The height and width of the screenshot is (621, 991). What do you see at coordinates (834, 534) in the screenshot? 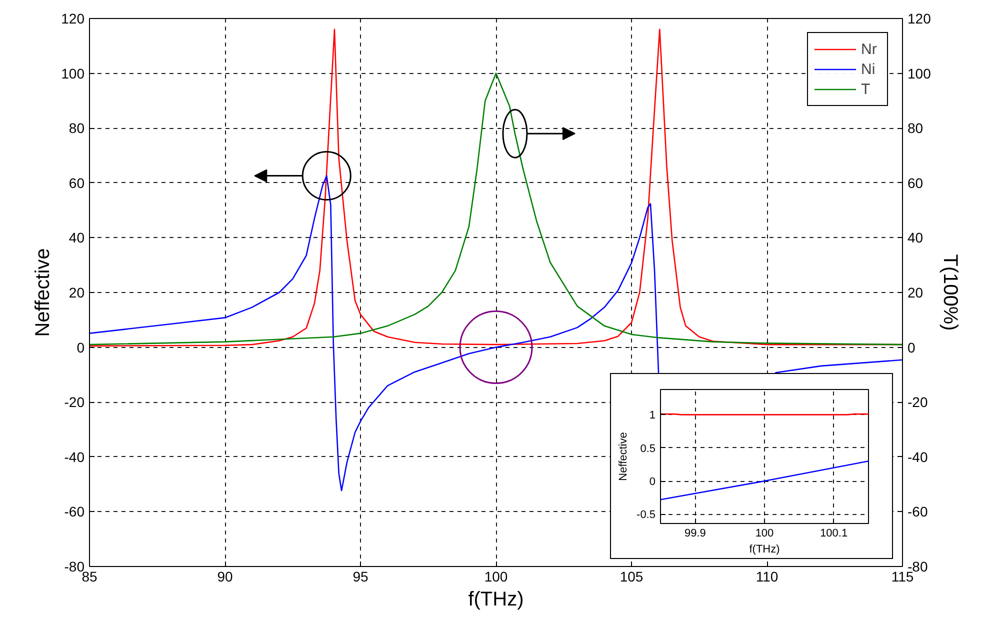
I see `x-tick-label: 100.1` at bounding box center [834, 534].